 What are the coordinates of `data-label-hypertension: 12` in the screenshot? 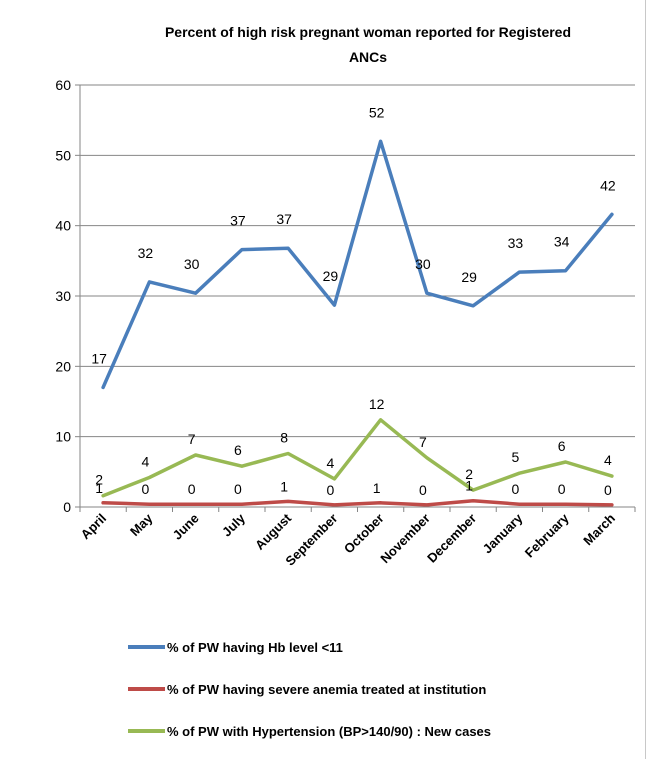 It's located at (377, 404).